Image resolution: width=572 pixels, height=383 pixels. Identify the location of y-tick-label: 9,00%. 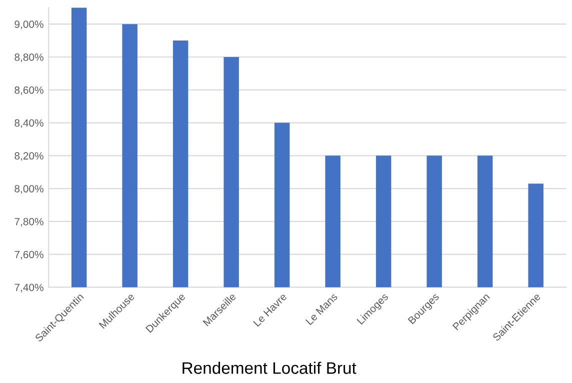
(29, 25).